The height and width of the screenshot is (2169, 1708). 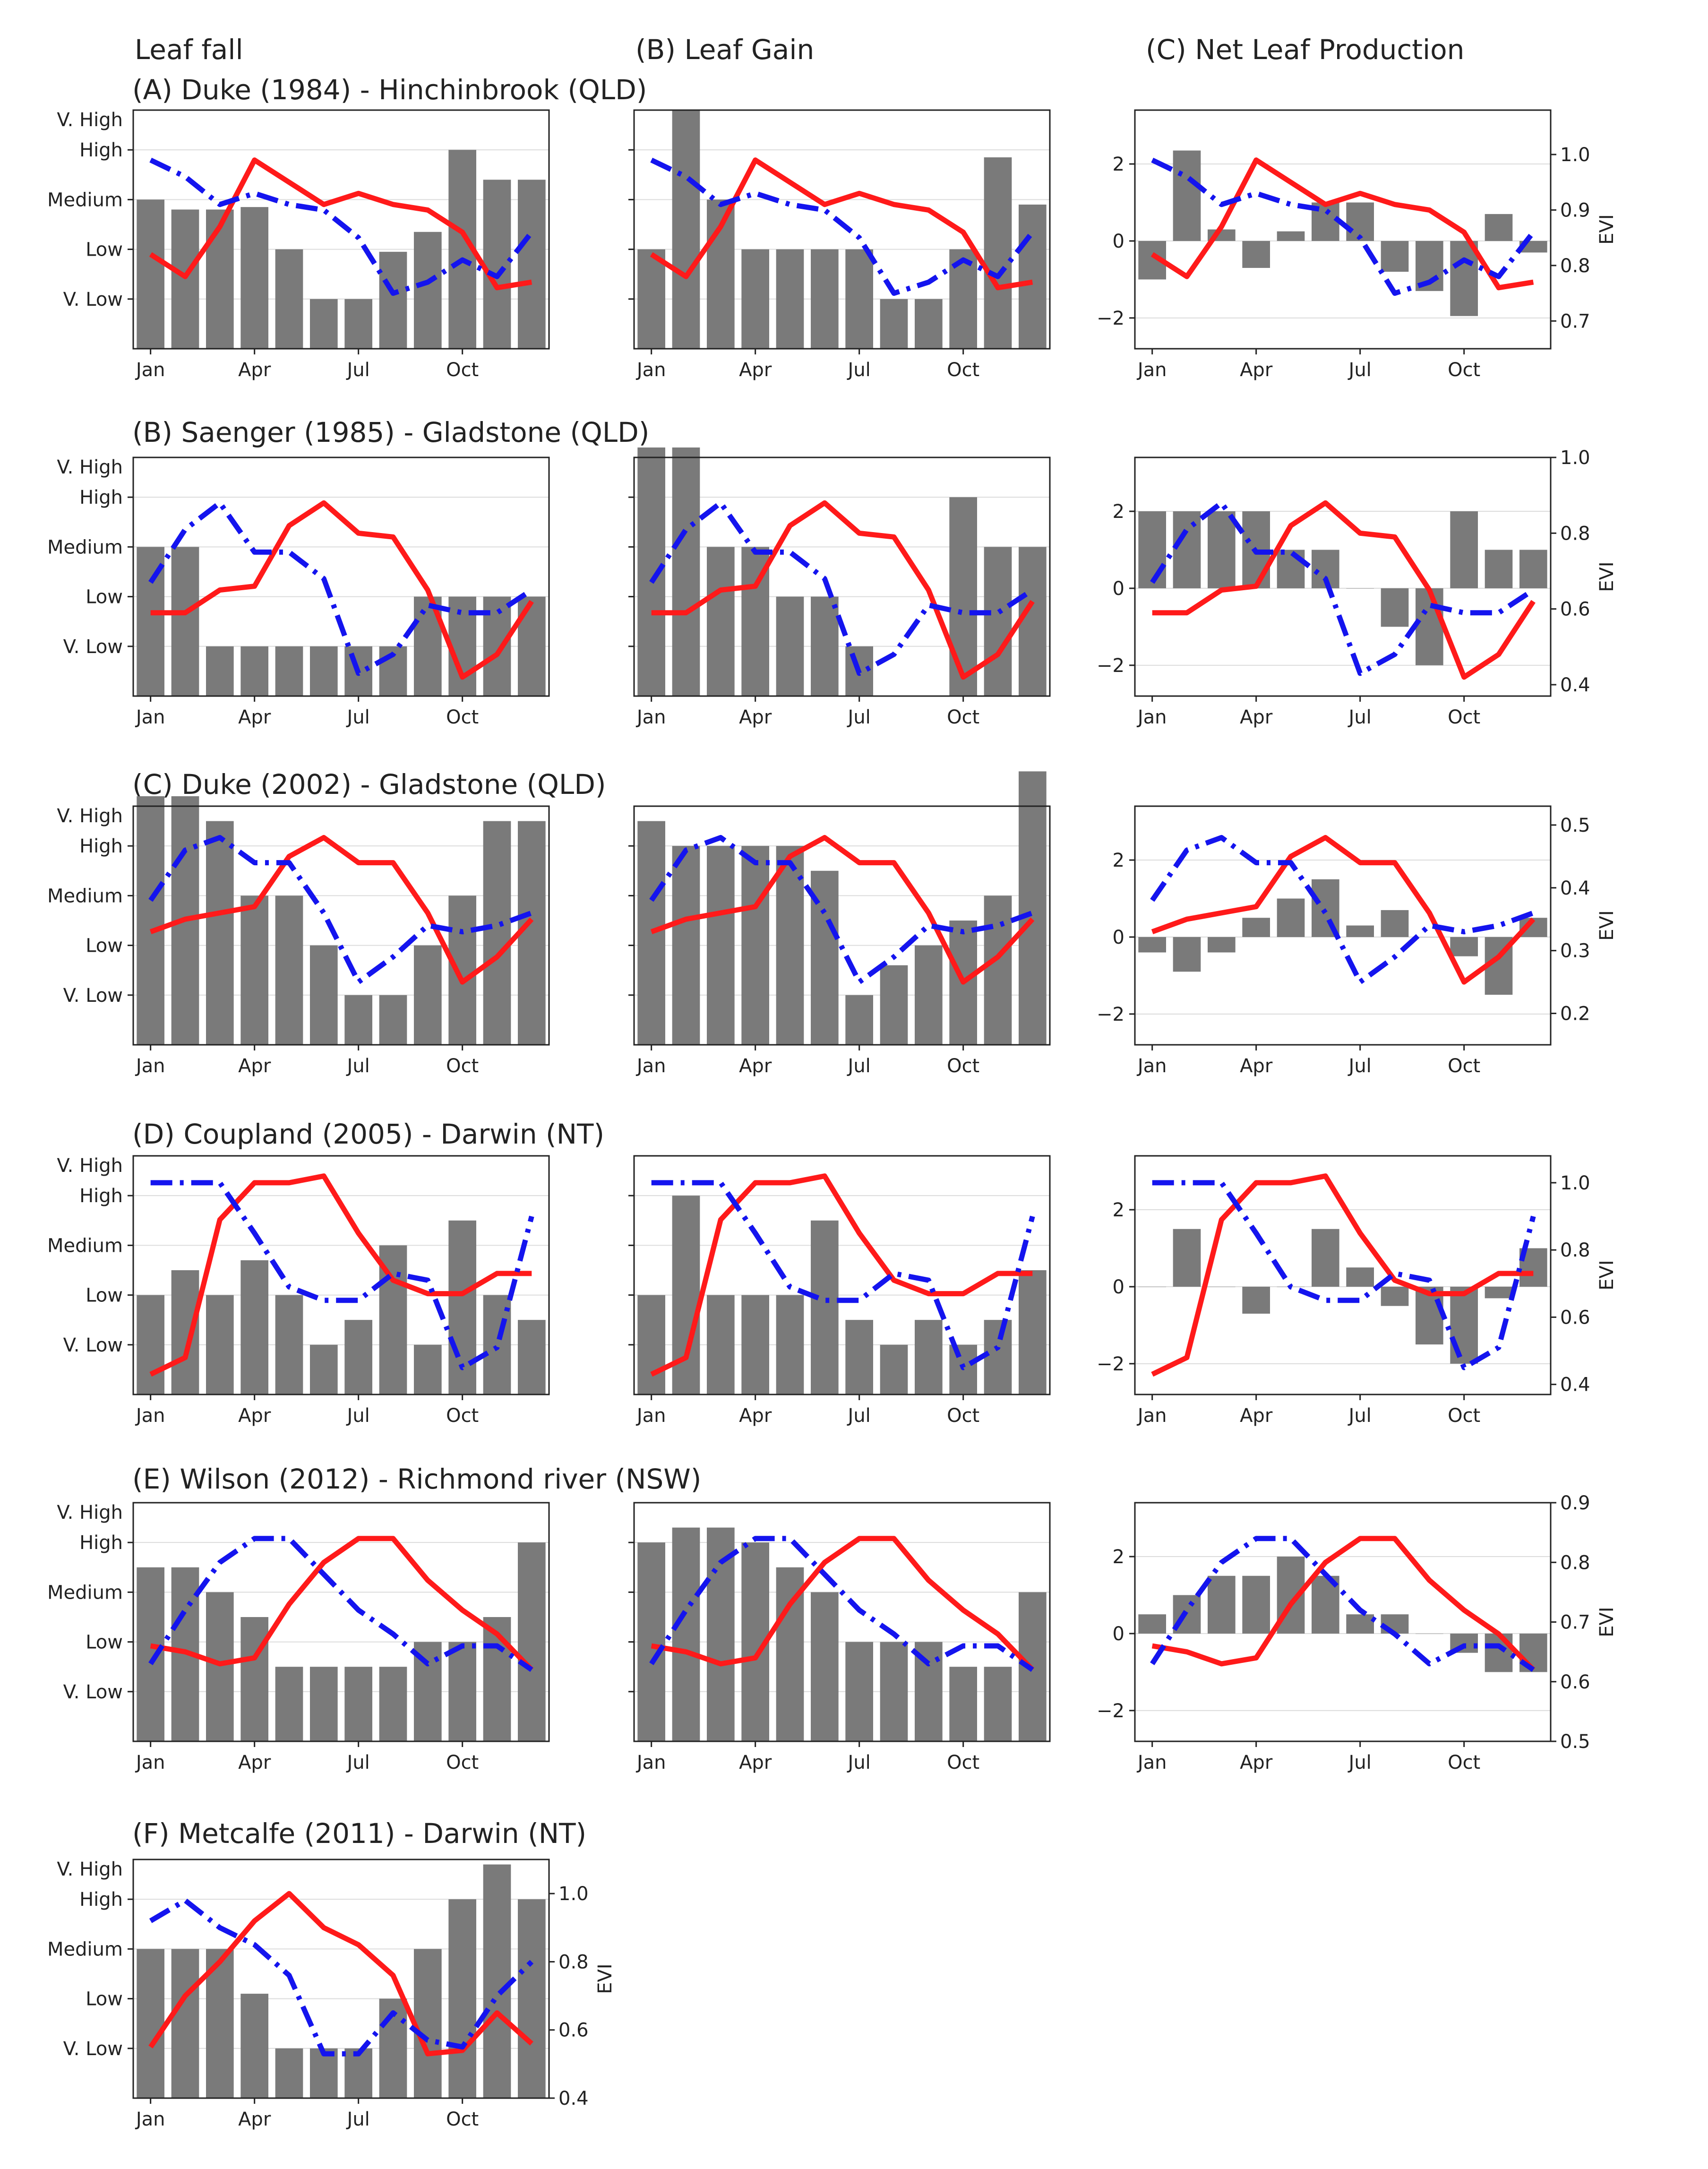 I want to click on net-tick-label: 2, so click(x=1118, y=164).